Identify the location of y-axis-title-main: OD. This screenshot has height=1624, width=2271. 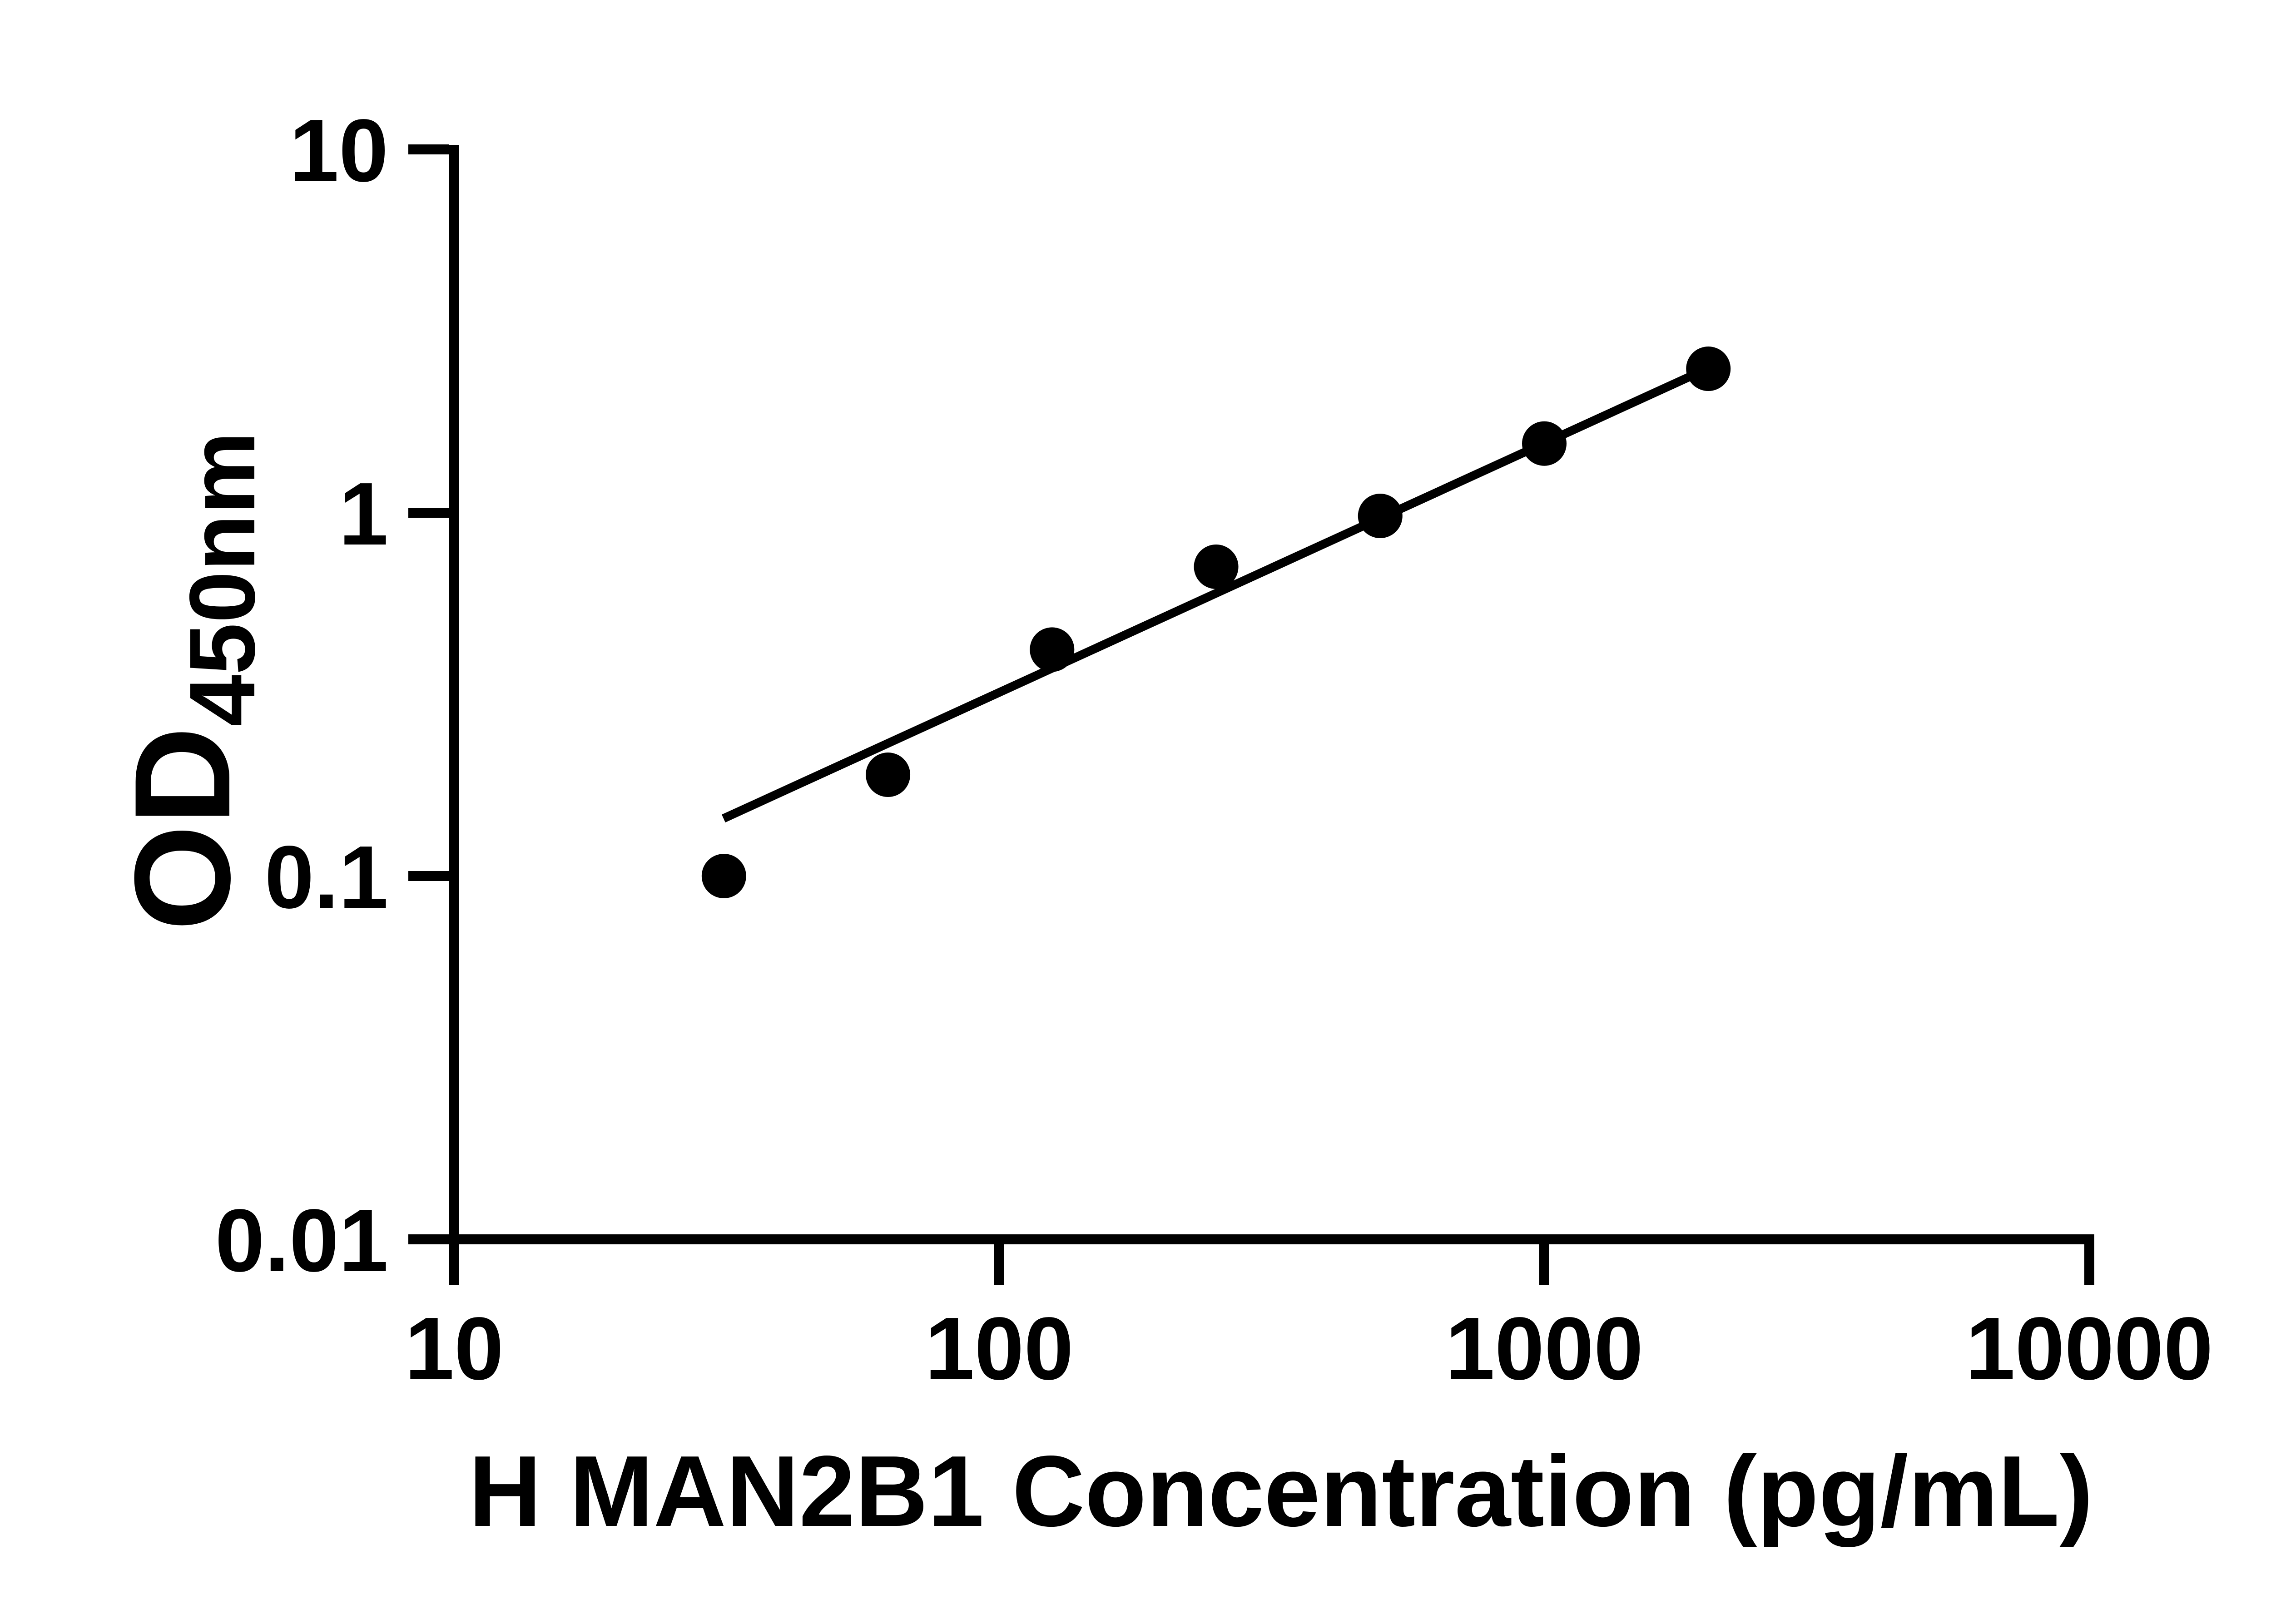
(182, 829).